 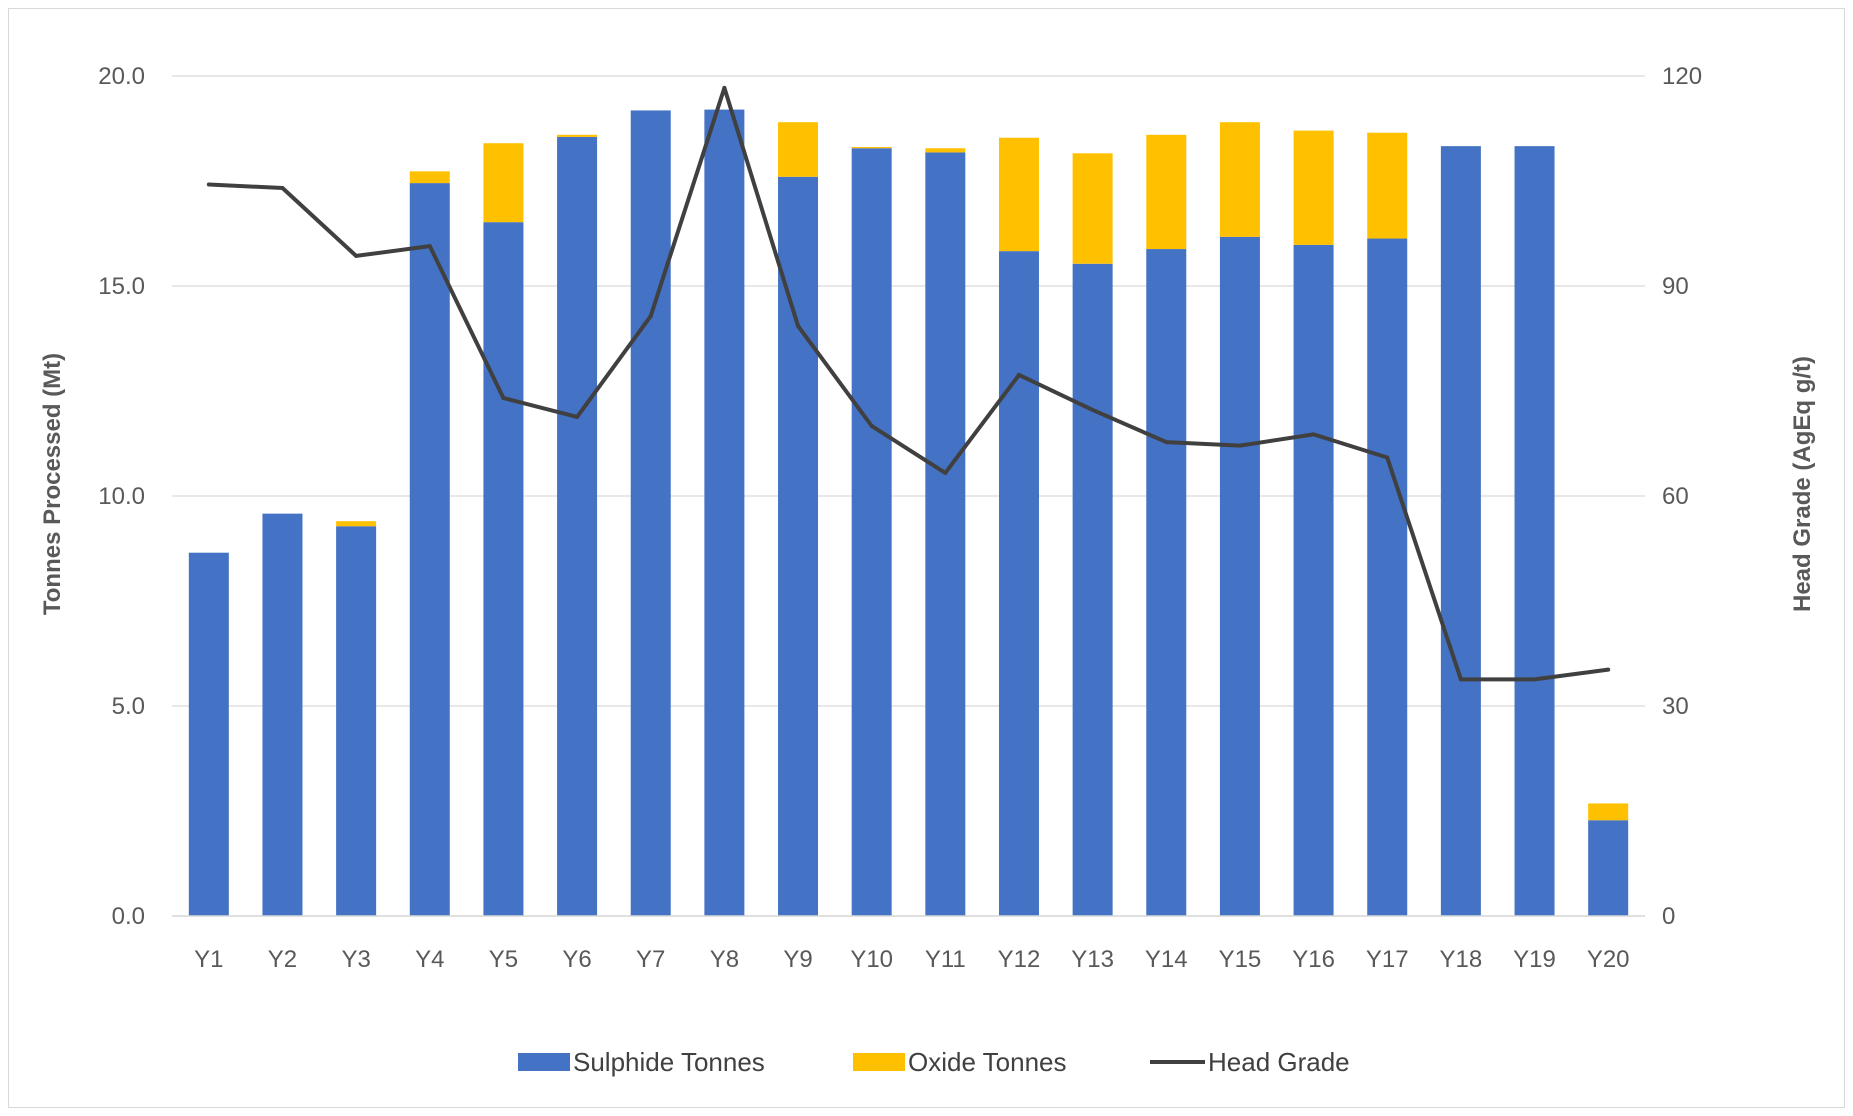 I want to click on x-tick-label: Y6, so click(x=576, y=959).